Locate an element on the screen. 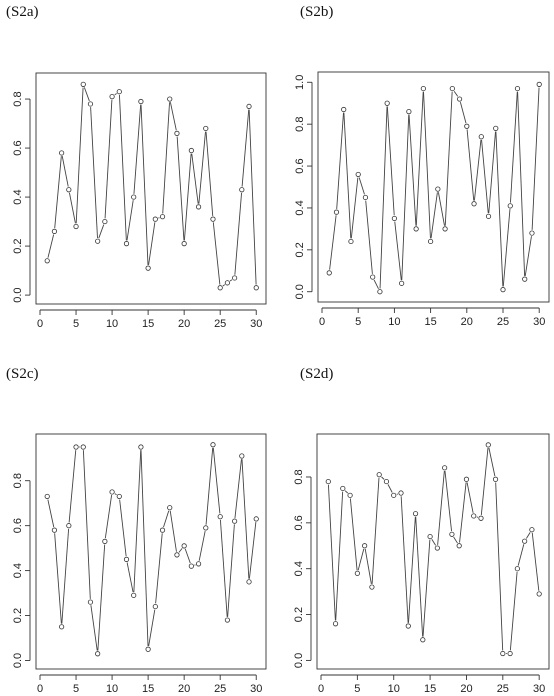 This screenshot has width=554, height=696. y-tick-label-a-0: 0.0 is located at coordinates (18, 294).